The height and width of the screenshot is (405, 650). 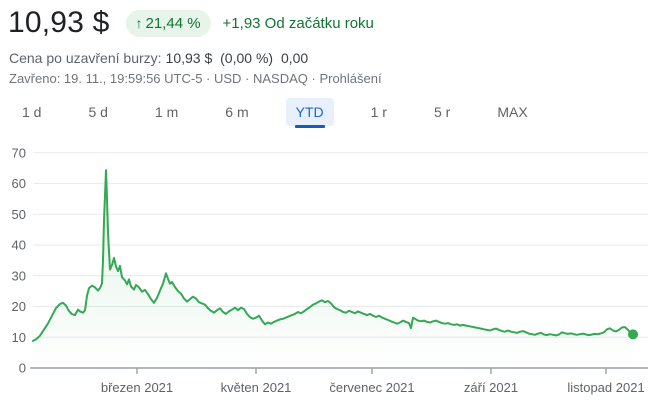 I want to click on svg-text: listopad 2021, so click(x=605, y=387).